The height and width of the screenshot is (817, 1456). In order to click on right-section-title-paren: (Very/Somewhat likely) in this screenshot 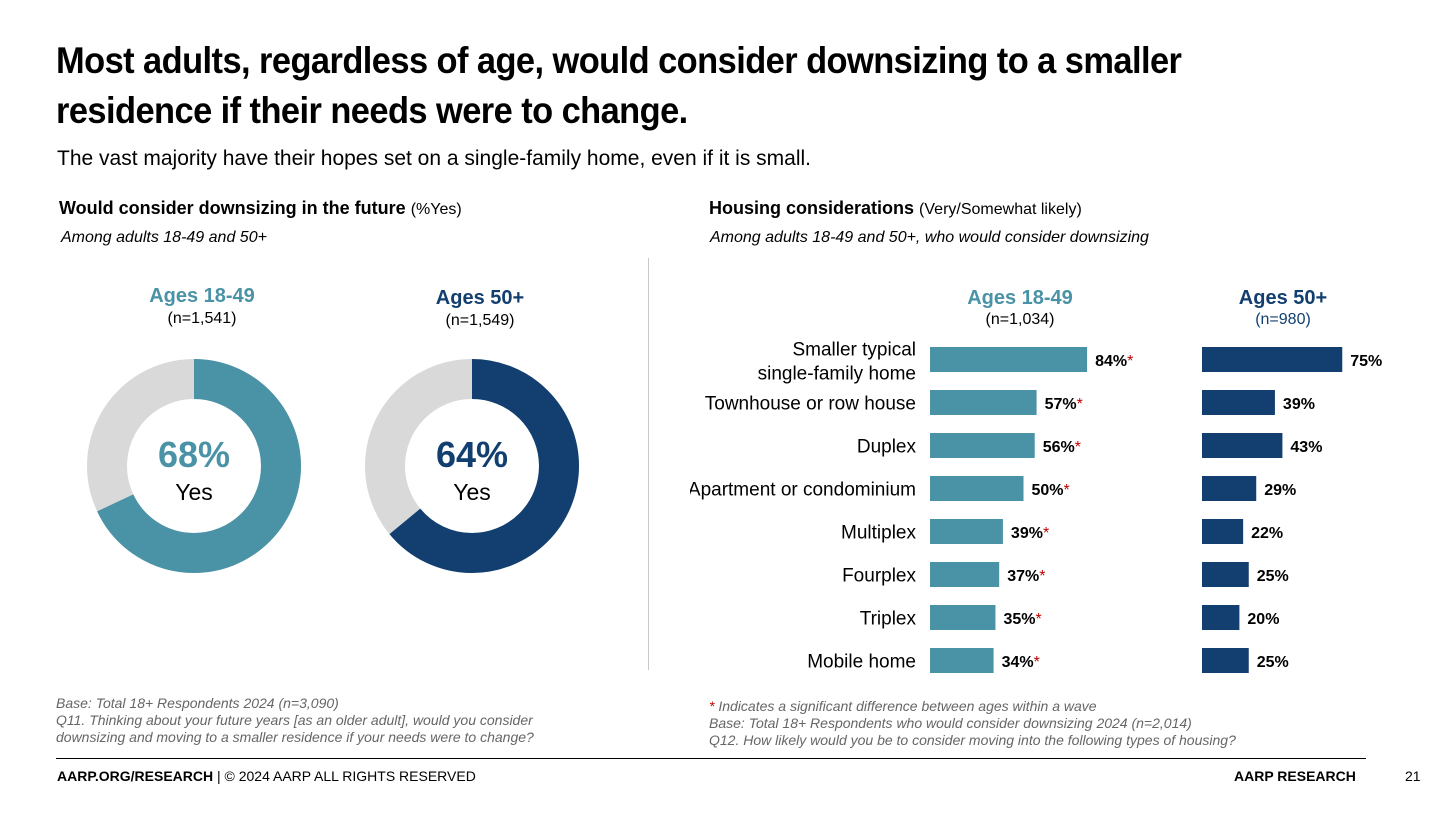, I will do `click(1000, 209)`.